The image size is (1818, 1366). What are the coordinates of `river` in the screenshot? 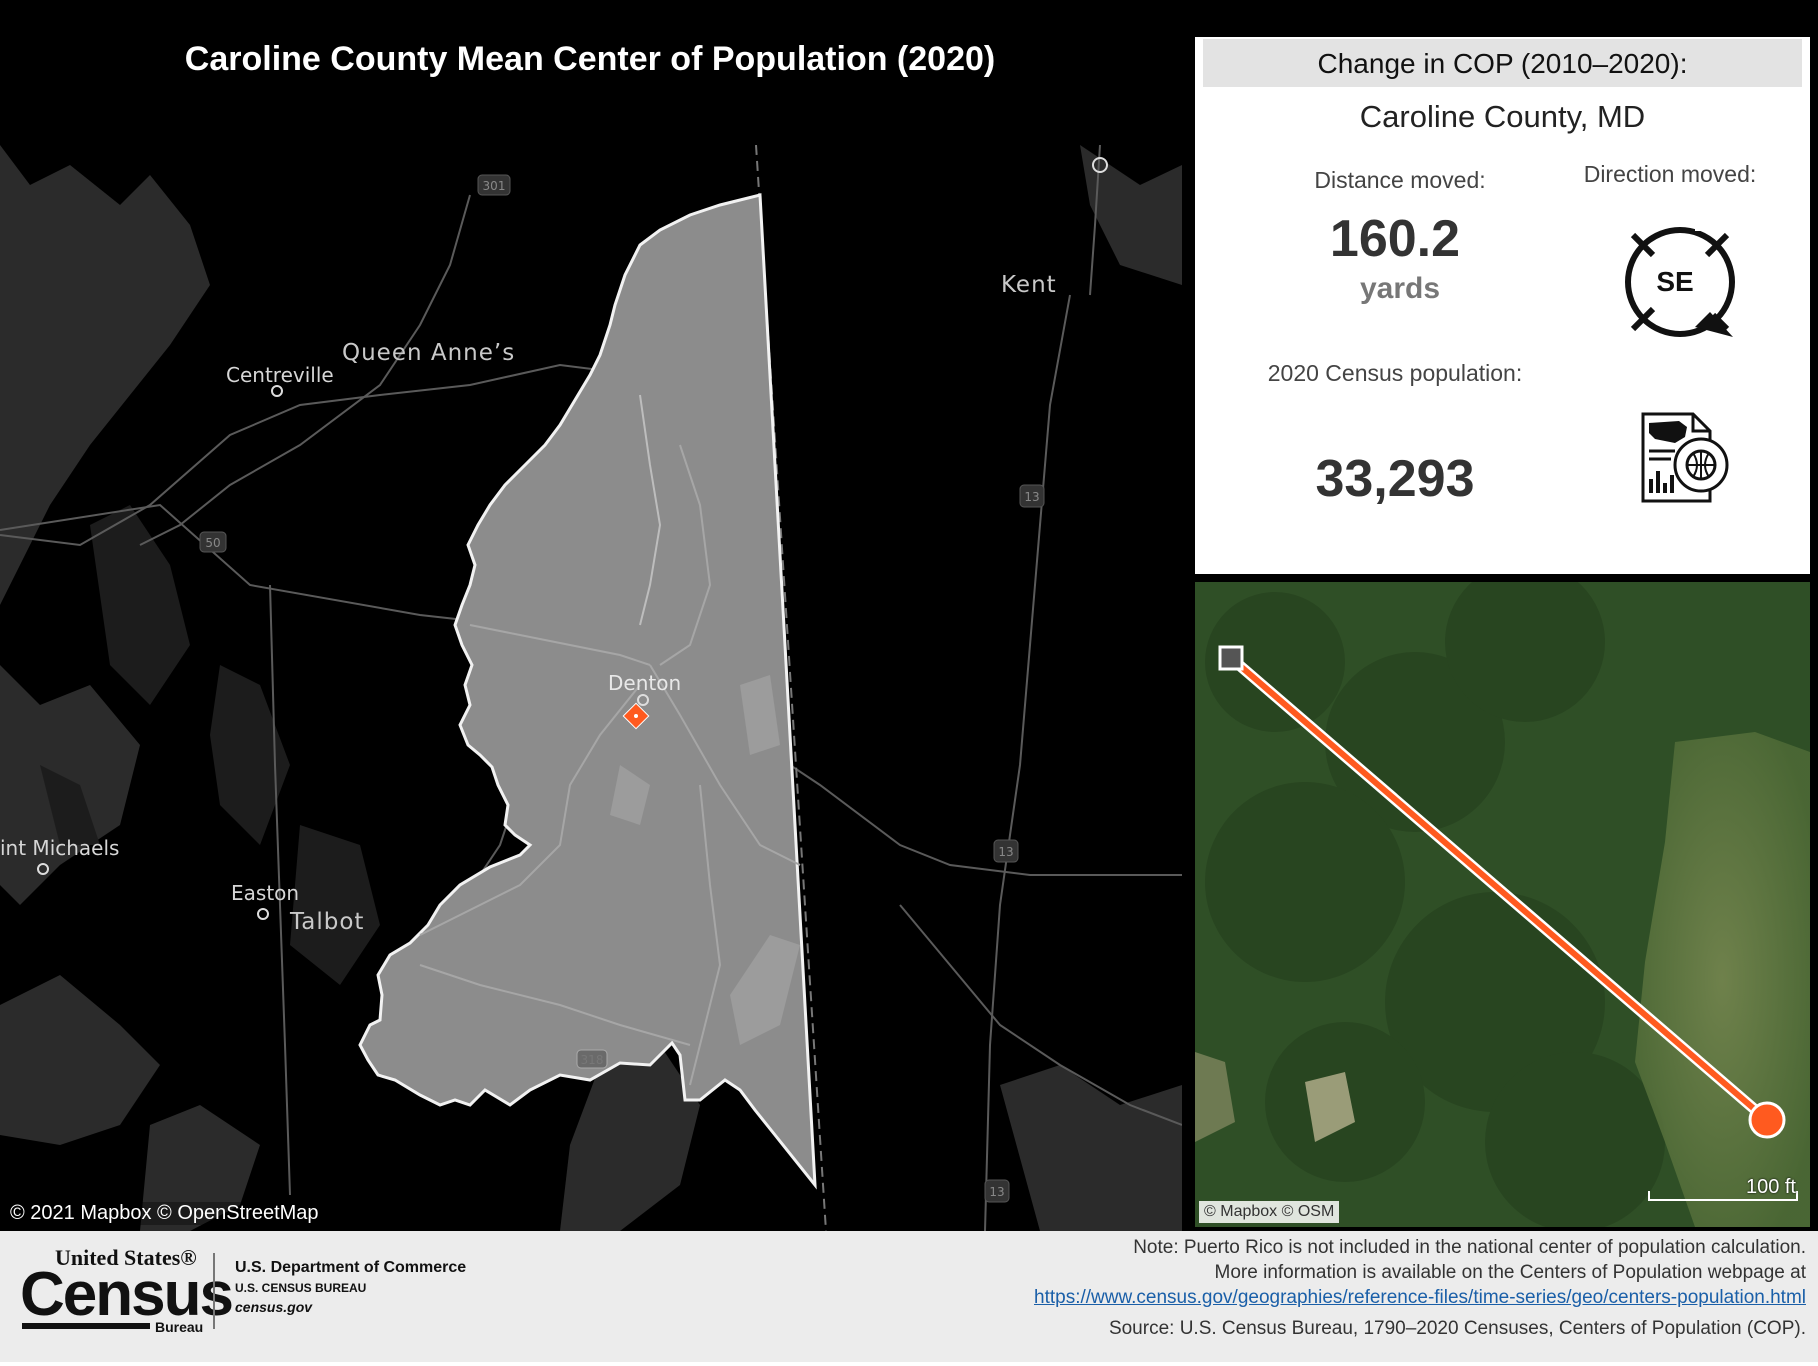 It's located at (650, 510).